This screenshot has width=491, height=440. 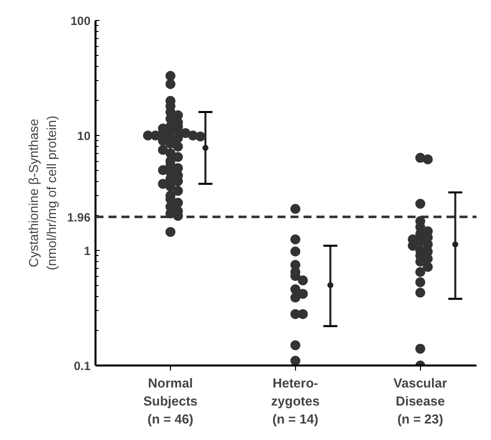 I want to click on y-tick-label: 10, so click(x=84, y=136).